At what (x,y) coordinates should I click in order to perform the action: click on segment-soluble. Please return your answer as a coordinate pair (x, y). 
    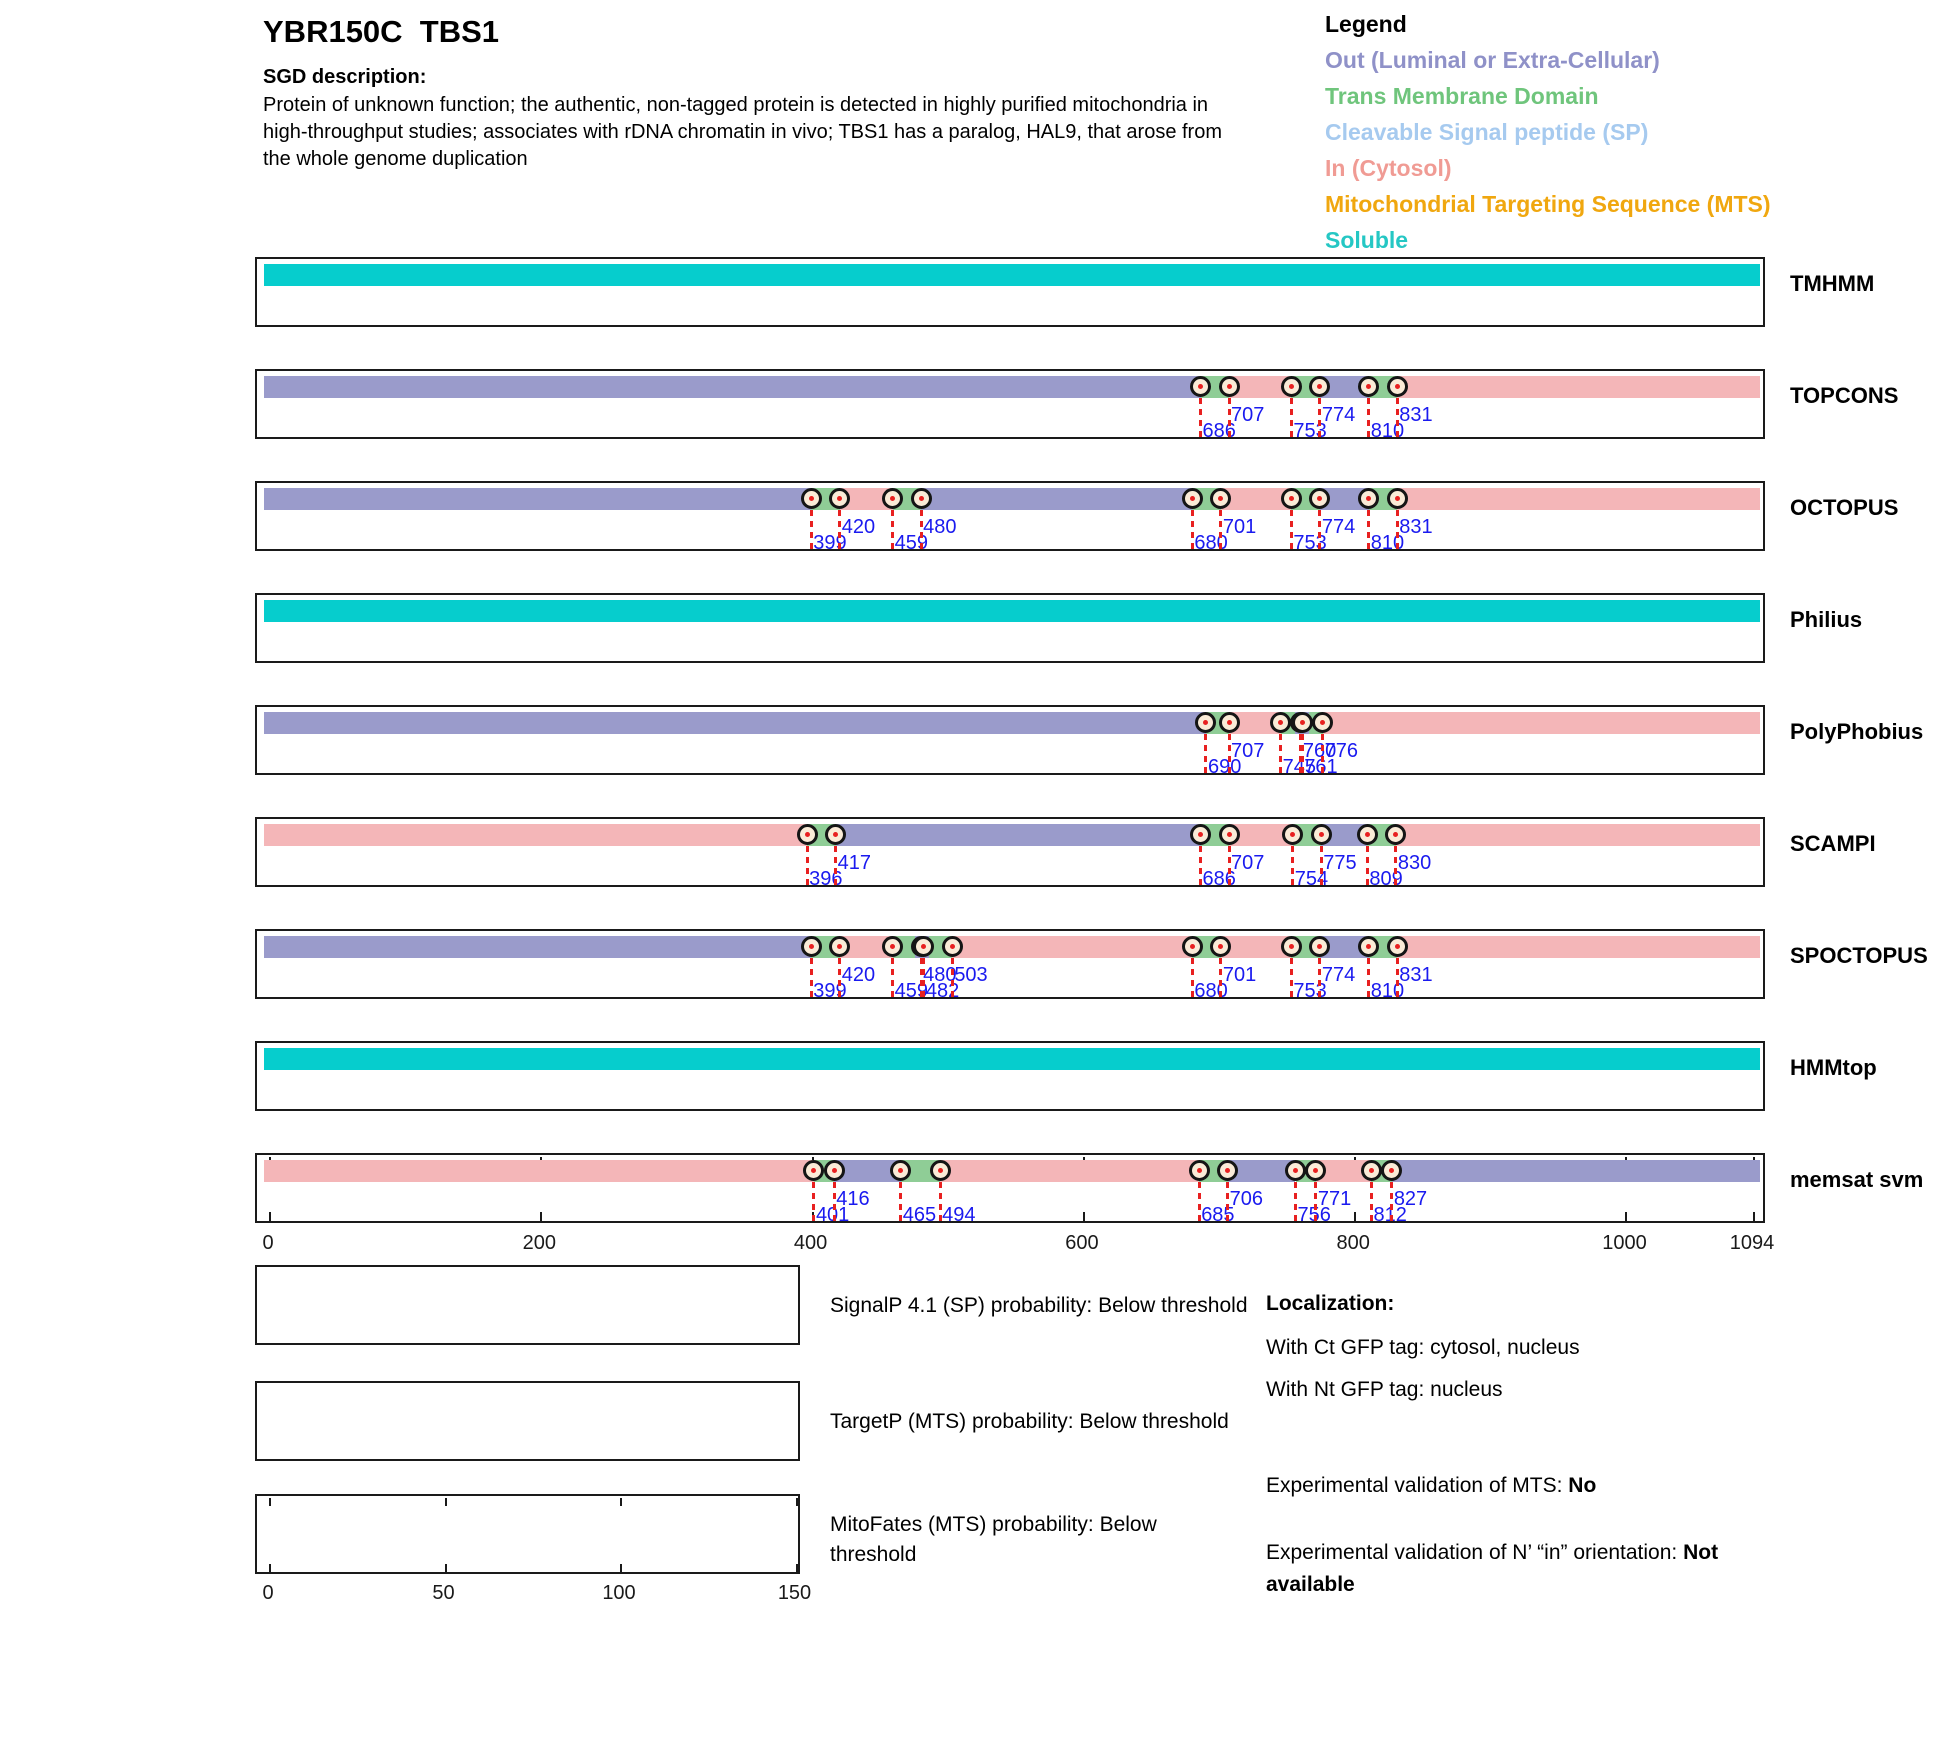
    Looking at the image, I should click on (1012, 611).